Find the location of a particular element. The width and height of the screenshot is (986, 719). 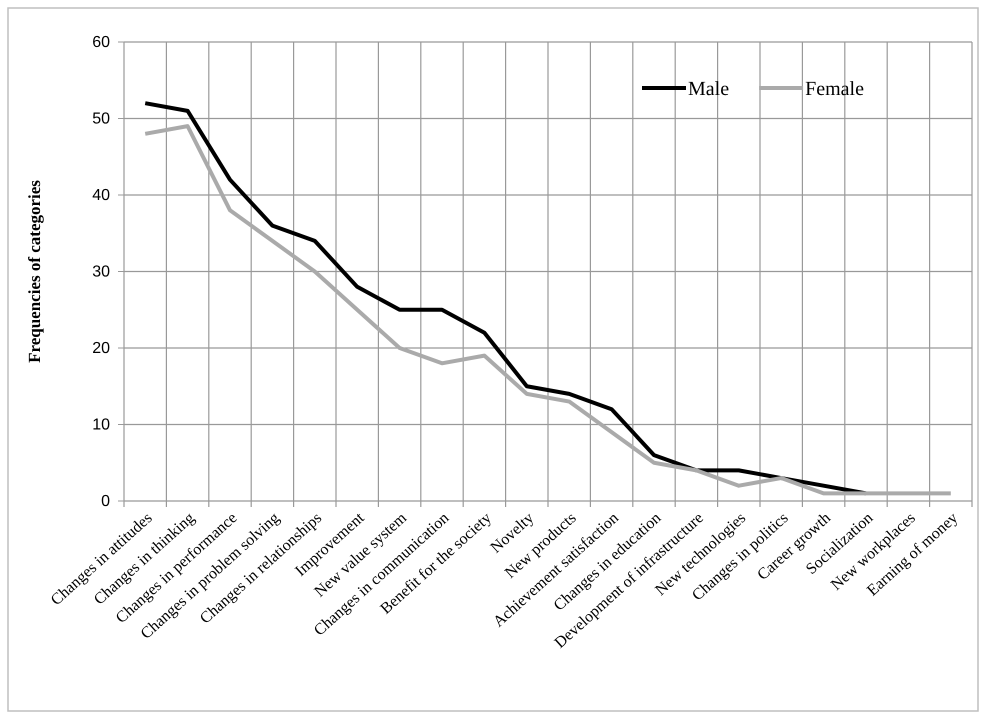

y-tick-label: 30 is located at coordinates (101, 272).